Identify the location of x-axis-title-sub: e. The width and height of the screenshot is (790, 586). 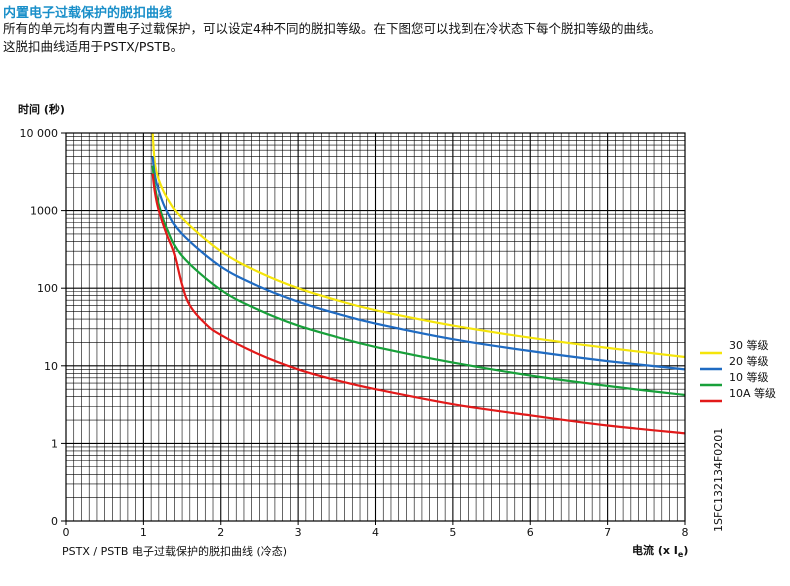
(681, 554).